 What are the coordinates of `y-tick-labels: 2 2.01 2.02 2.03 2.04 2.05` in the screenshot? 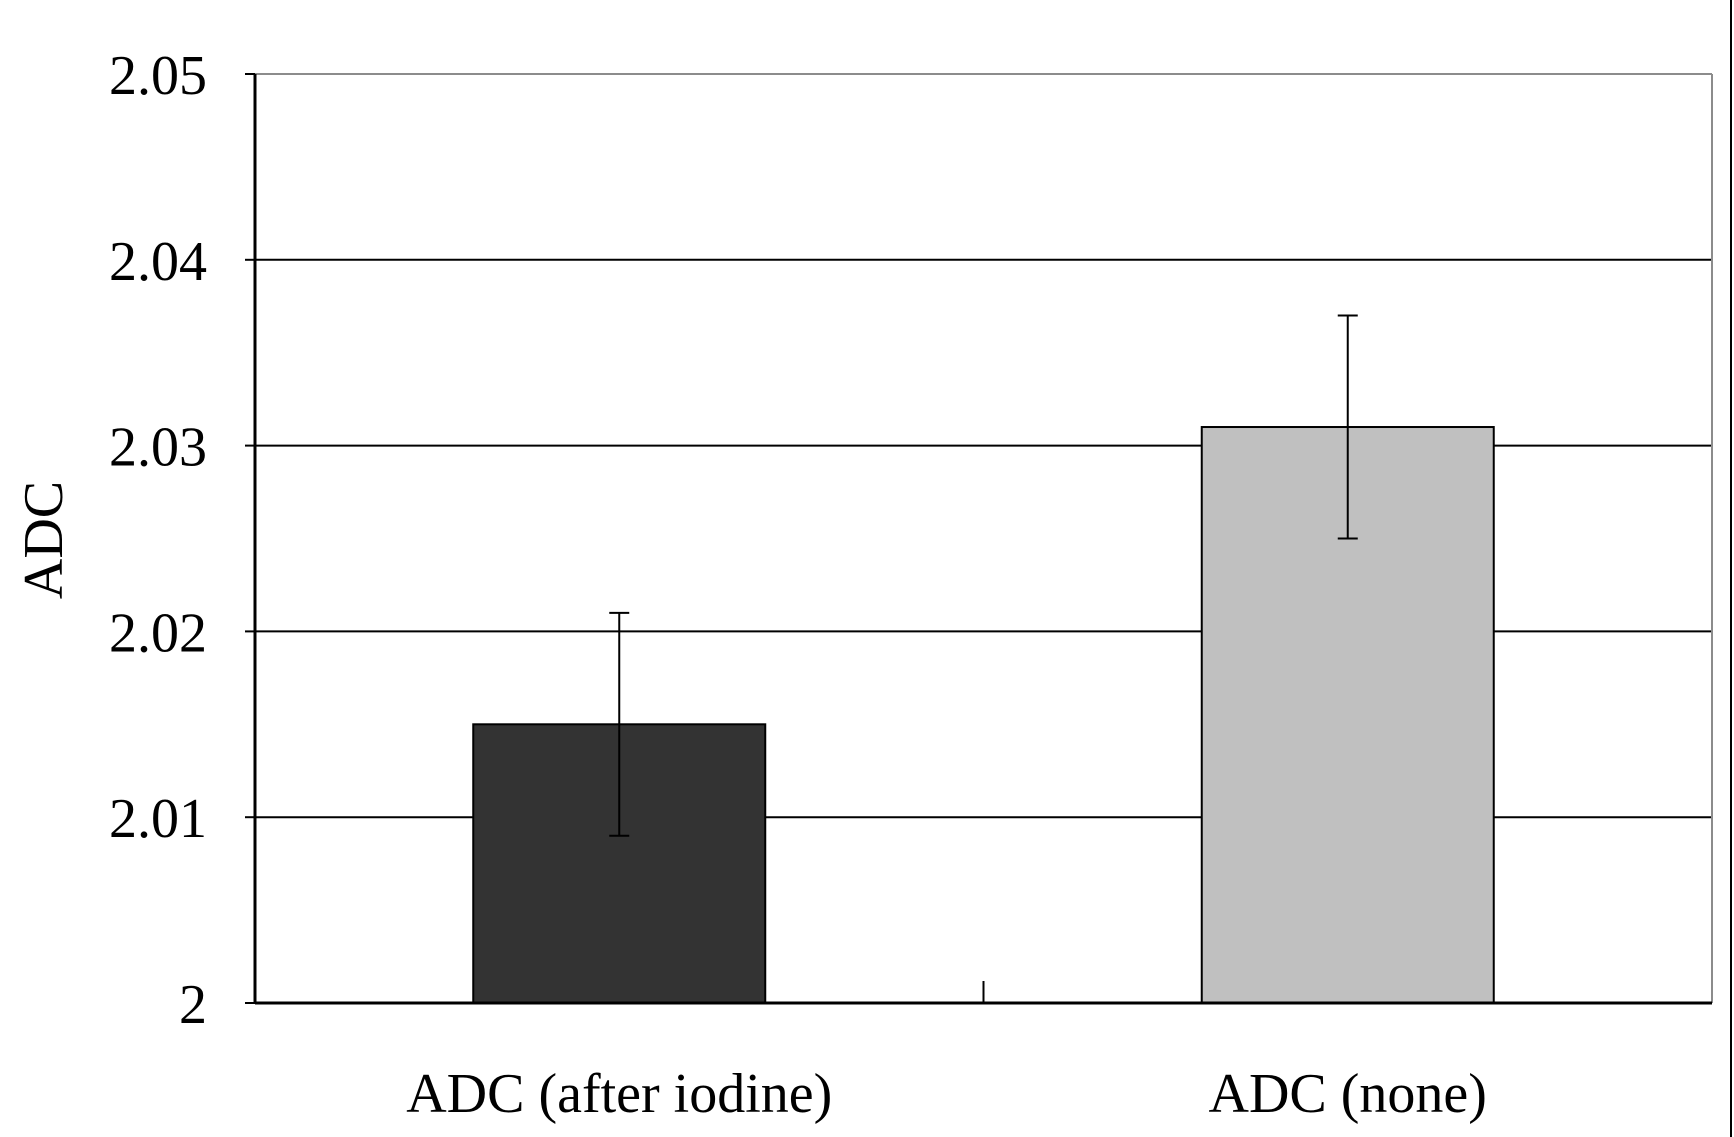 It's located at (158, 540).